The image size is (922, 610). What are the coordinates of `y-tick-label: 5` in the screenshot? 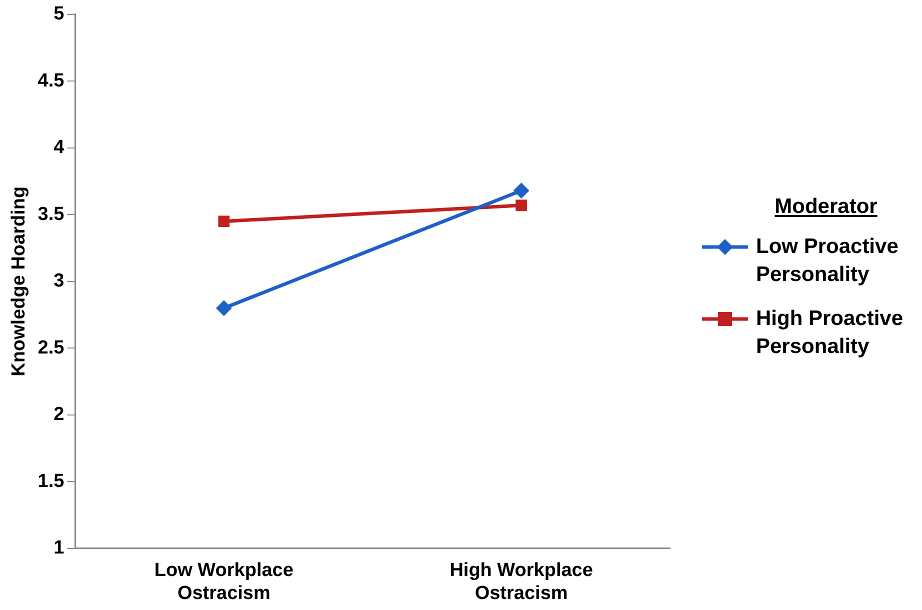 It's located at (59, 14).